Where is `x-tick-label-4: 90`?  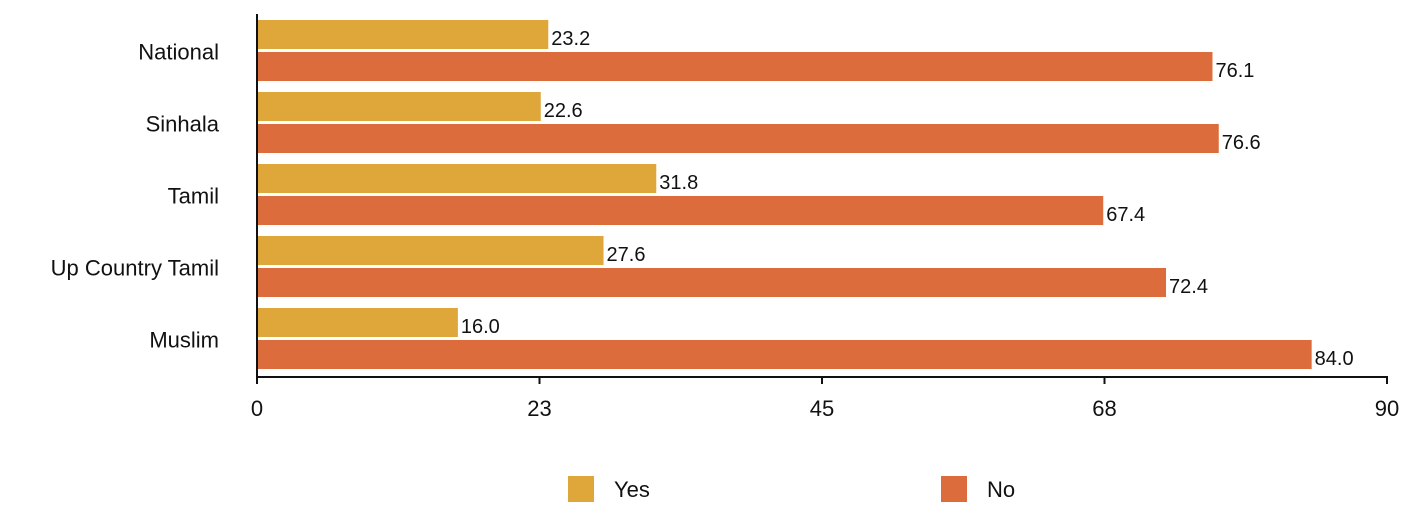
x-tick-label-4: 90 is located at coordinates (1387, 408).